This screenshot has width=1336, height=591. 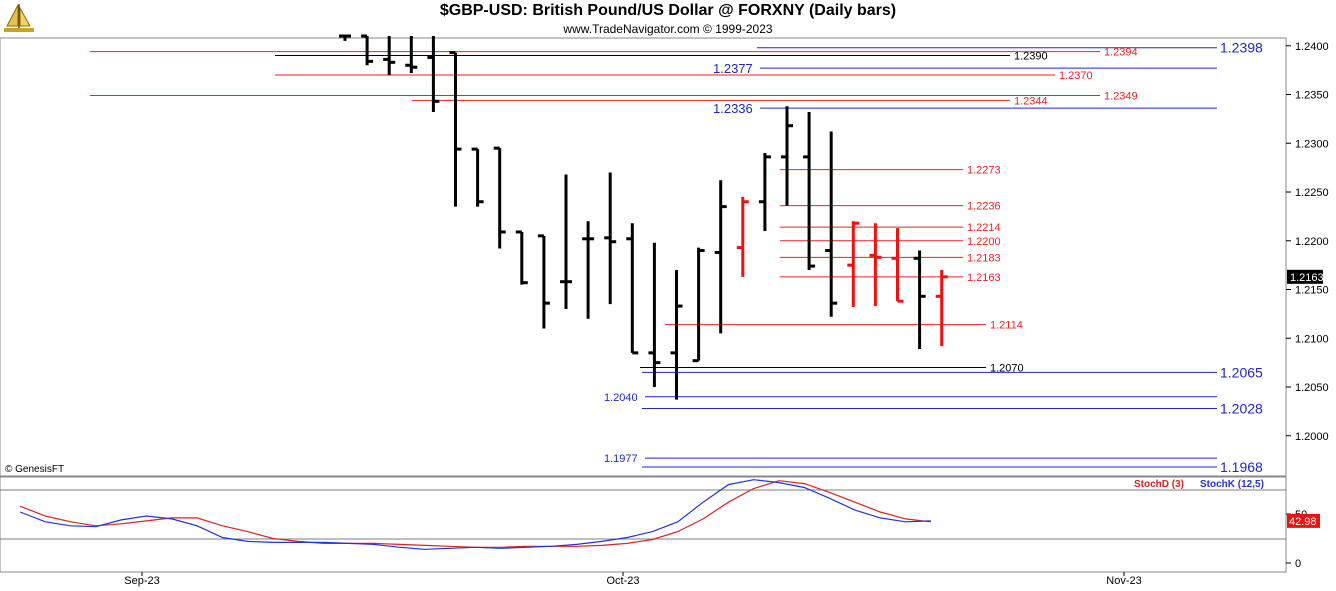 What do you see at coordinates (19, 18) in the screenshot?
I see `sailboat-logo-icon` at bounding box center [19, 18].